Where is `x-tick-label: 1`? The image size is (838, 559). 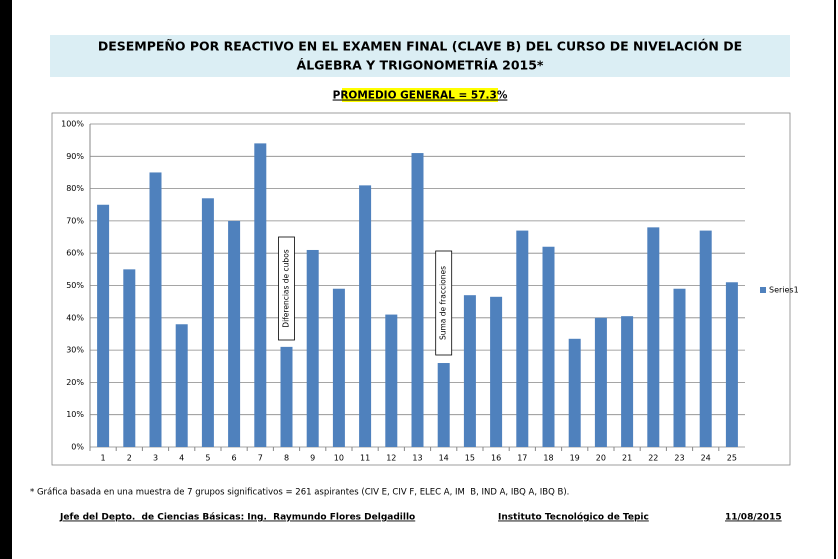 x-tick-label: 1 is located at coordinates (103, 458).